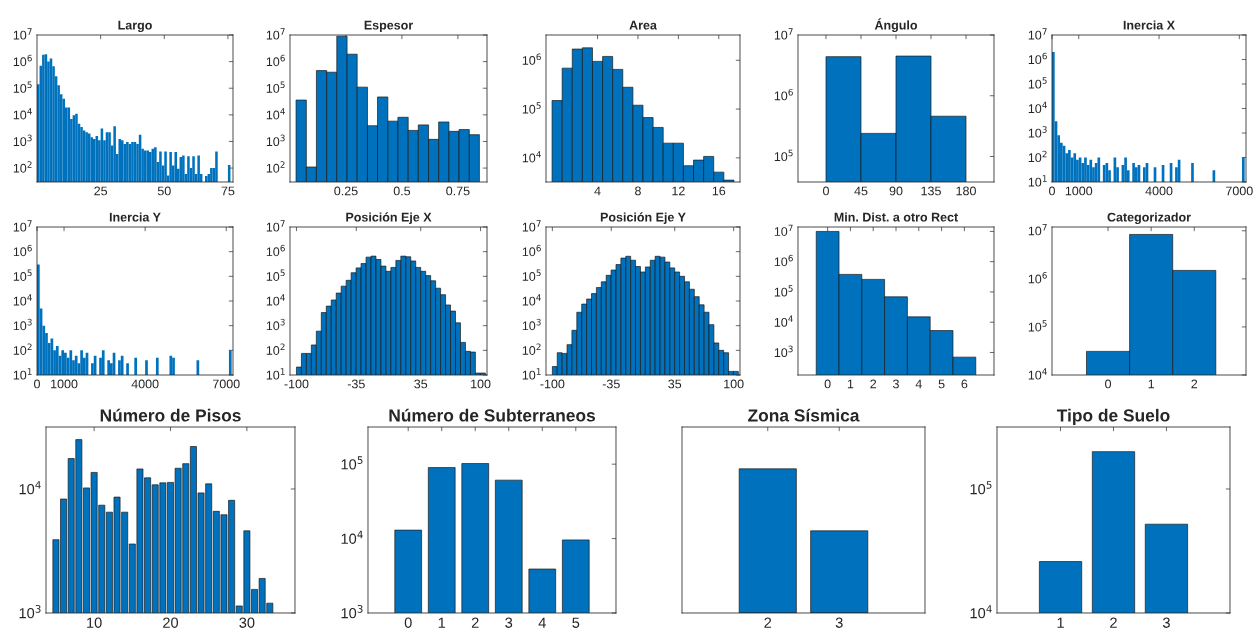 The image size is (1254, 633). I want to click on x-tick-label: 5, so click(576, 622).